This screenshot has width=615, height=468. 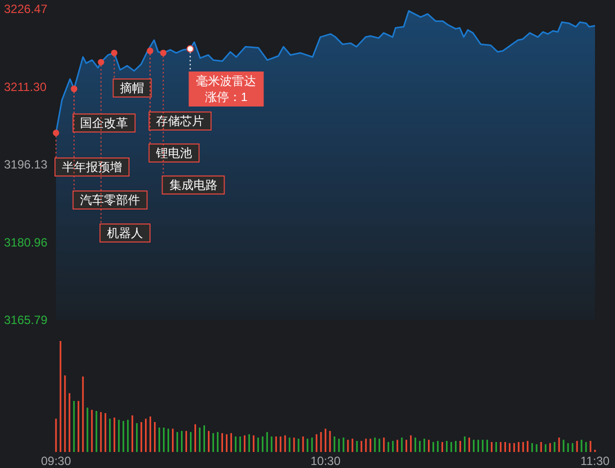 What do you see at coordinates (56, 461) in the screenshot?
I see `x-tick-label: 09:30` at bounding box center [56, 461].